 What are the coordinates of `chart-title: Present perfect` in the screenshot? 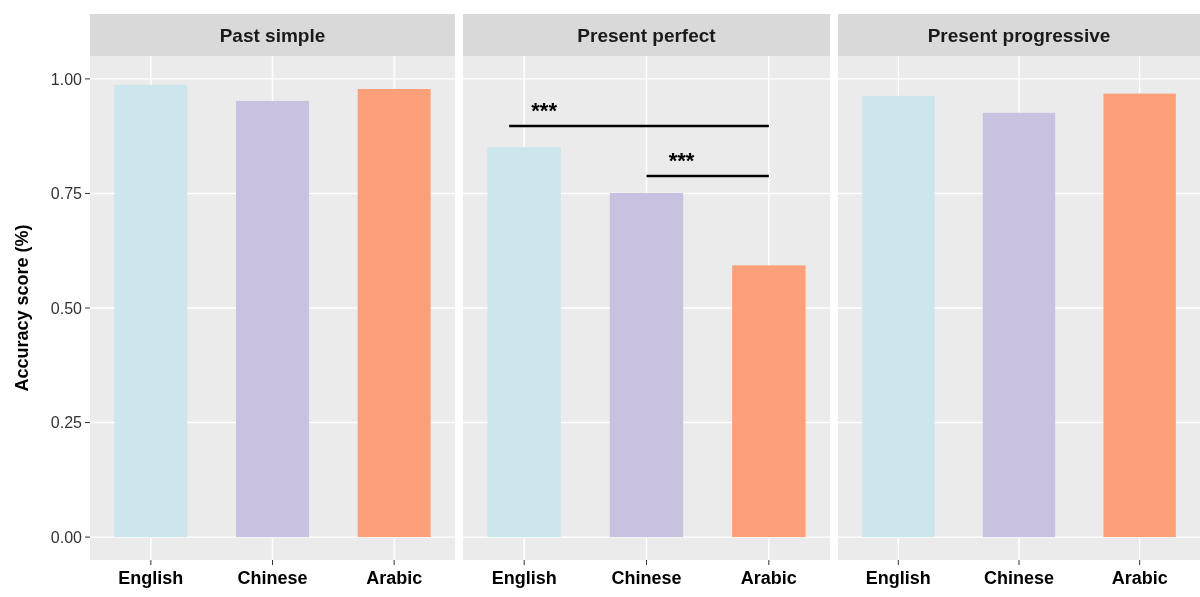 It's located at (647, 35).